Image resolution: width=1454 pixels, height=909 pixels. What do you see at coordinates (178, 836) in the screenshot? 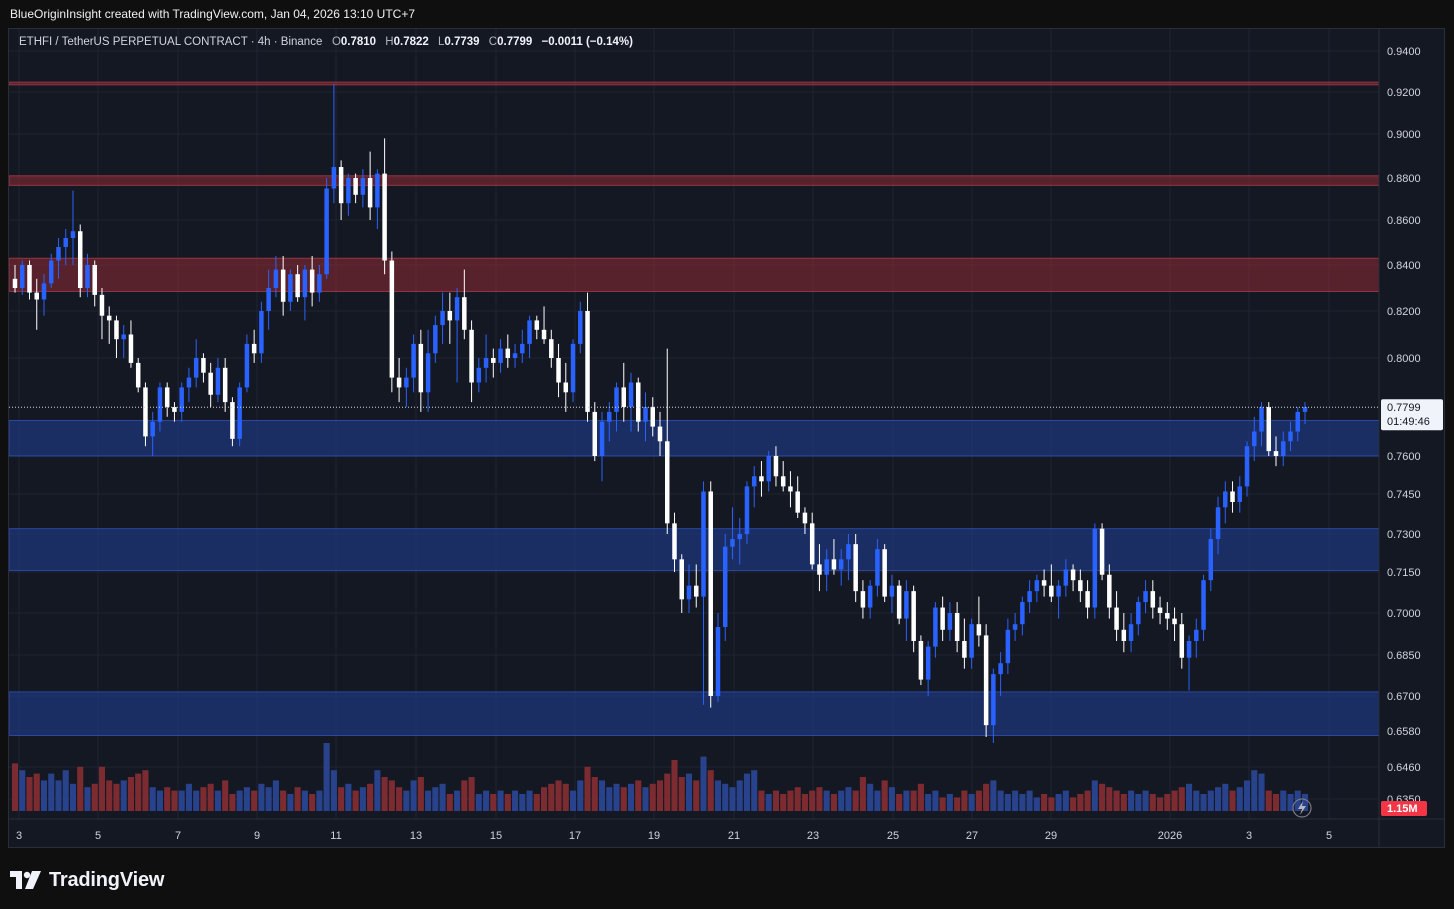
I see `time-tick-label: 7` at bounding box center [178, 836].